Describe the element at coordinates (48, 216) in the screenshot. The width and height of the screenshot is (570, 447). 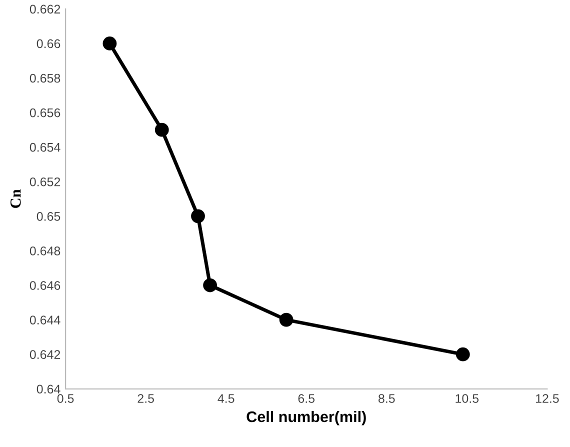
I see `y-tick-label: 0.65` at that location.